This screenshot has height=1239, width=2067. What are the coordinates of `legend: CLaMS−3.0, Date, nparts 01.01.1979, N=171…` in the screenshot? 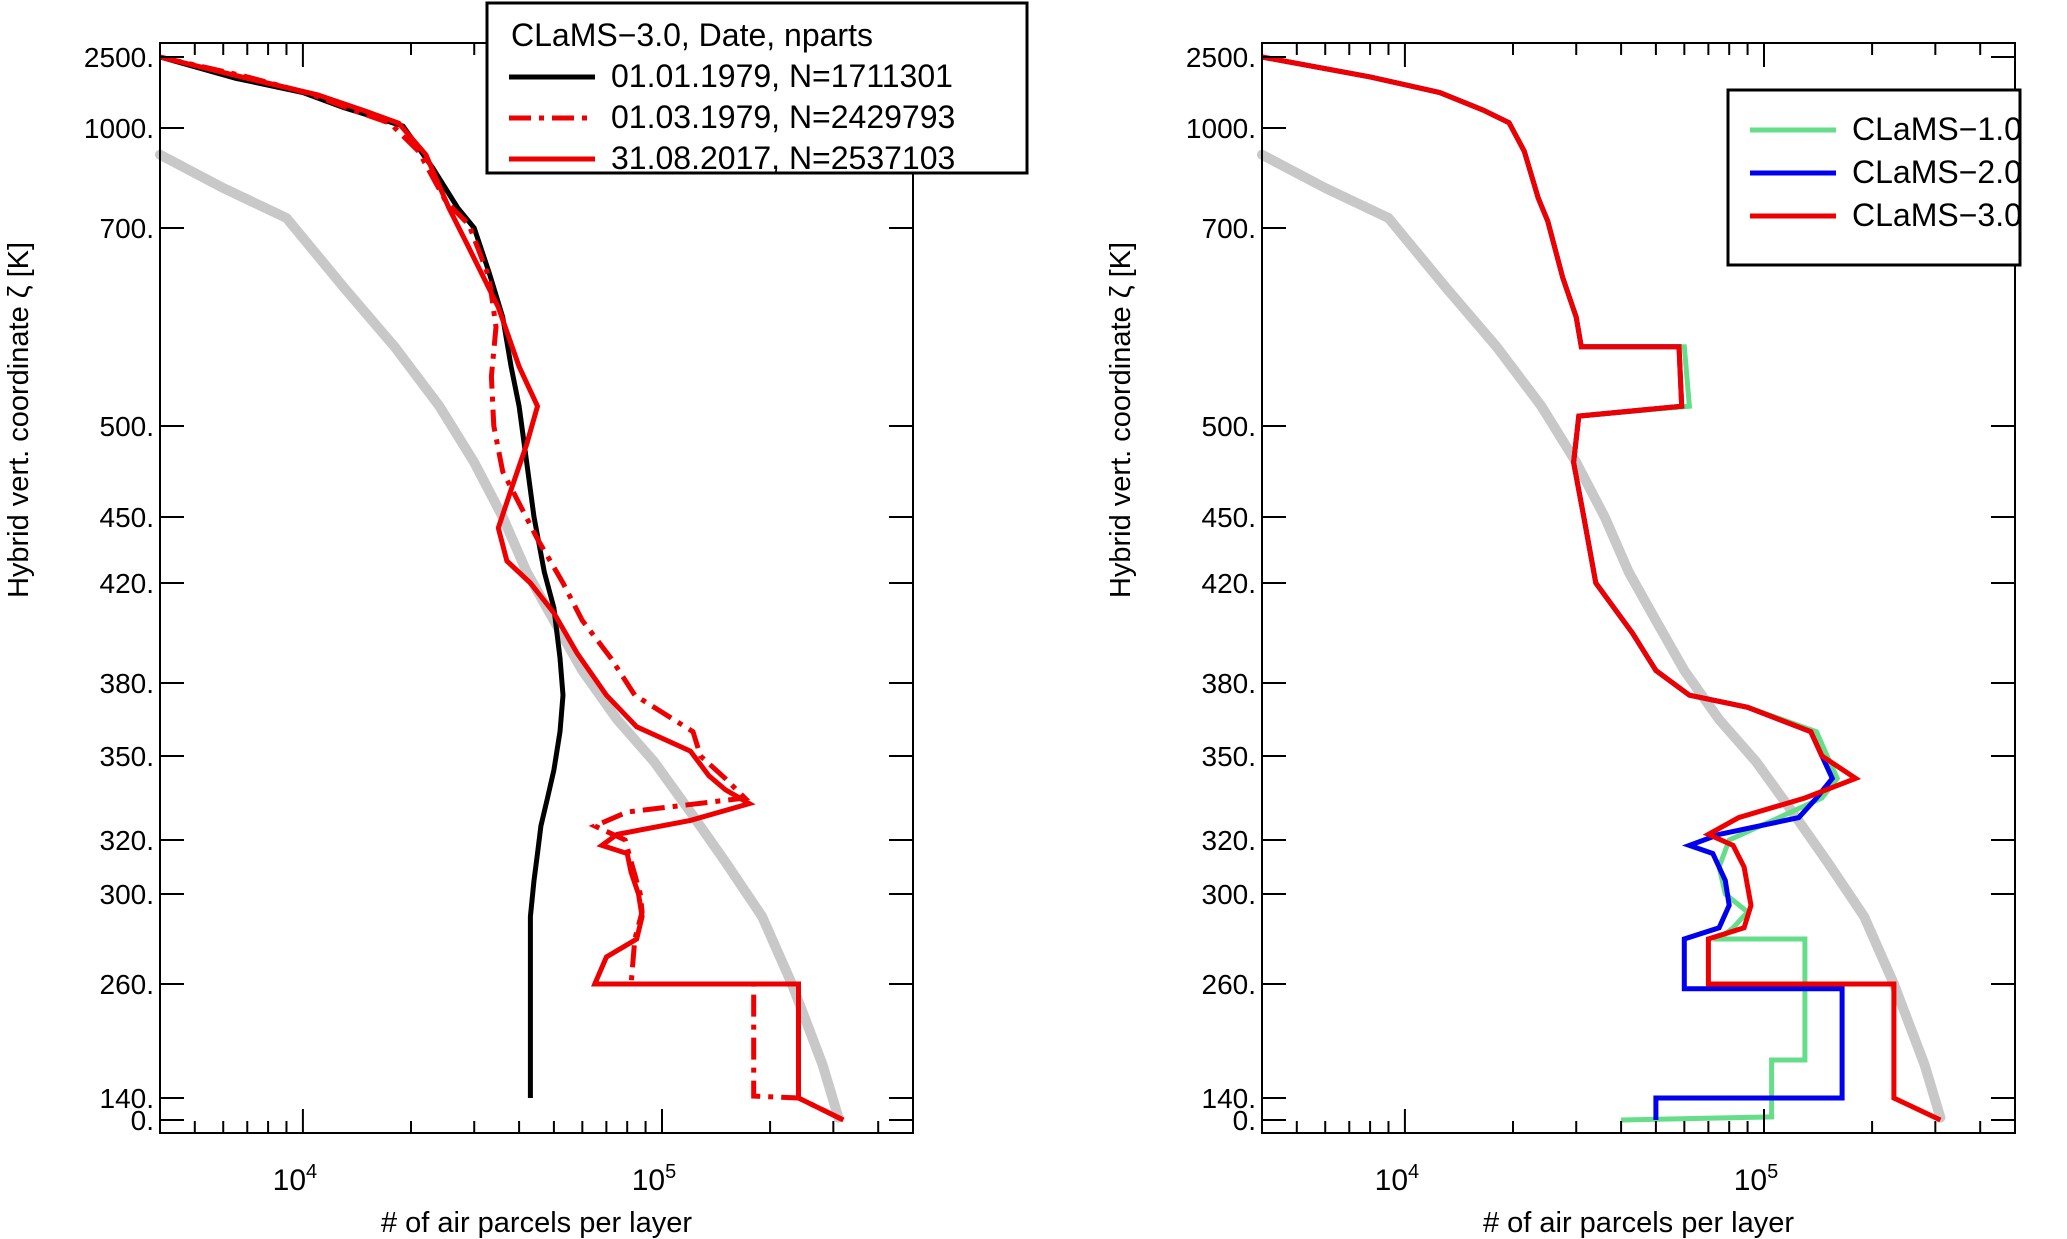 It's located at (757, 88).